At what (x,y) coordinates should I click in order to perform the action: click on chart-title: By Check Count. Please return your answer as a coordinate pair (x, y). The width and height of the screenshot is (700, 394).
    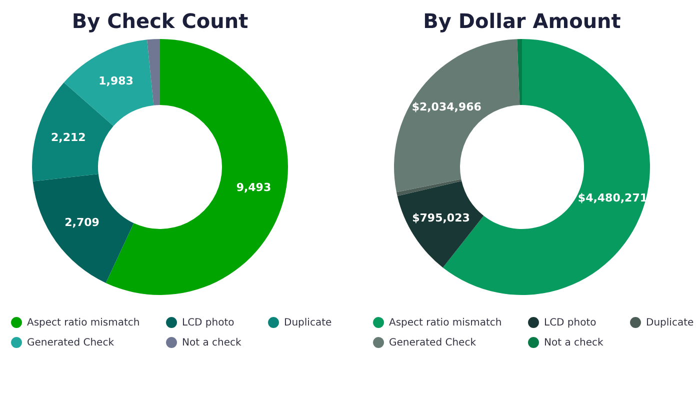
    Looking at the image, I should click on (160, 21).